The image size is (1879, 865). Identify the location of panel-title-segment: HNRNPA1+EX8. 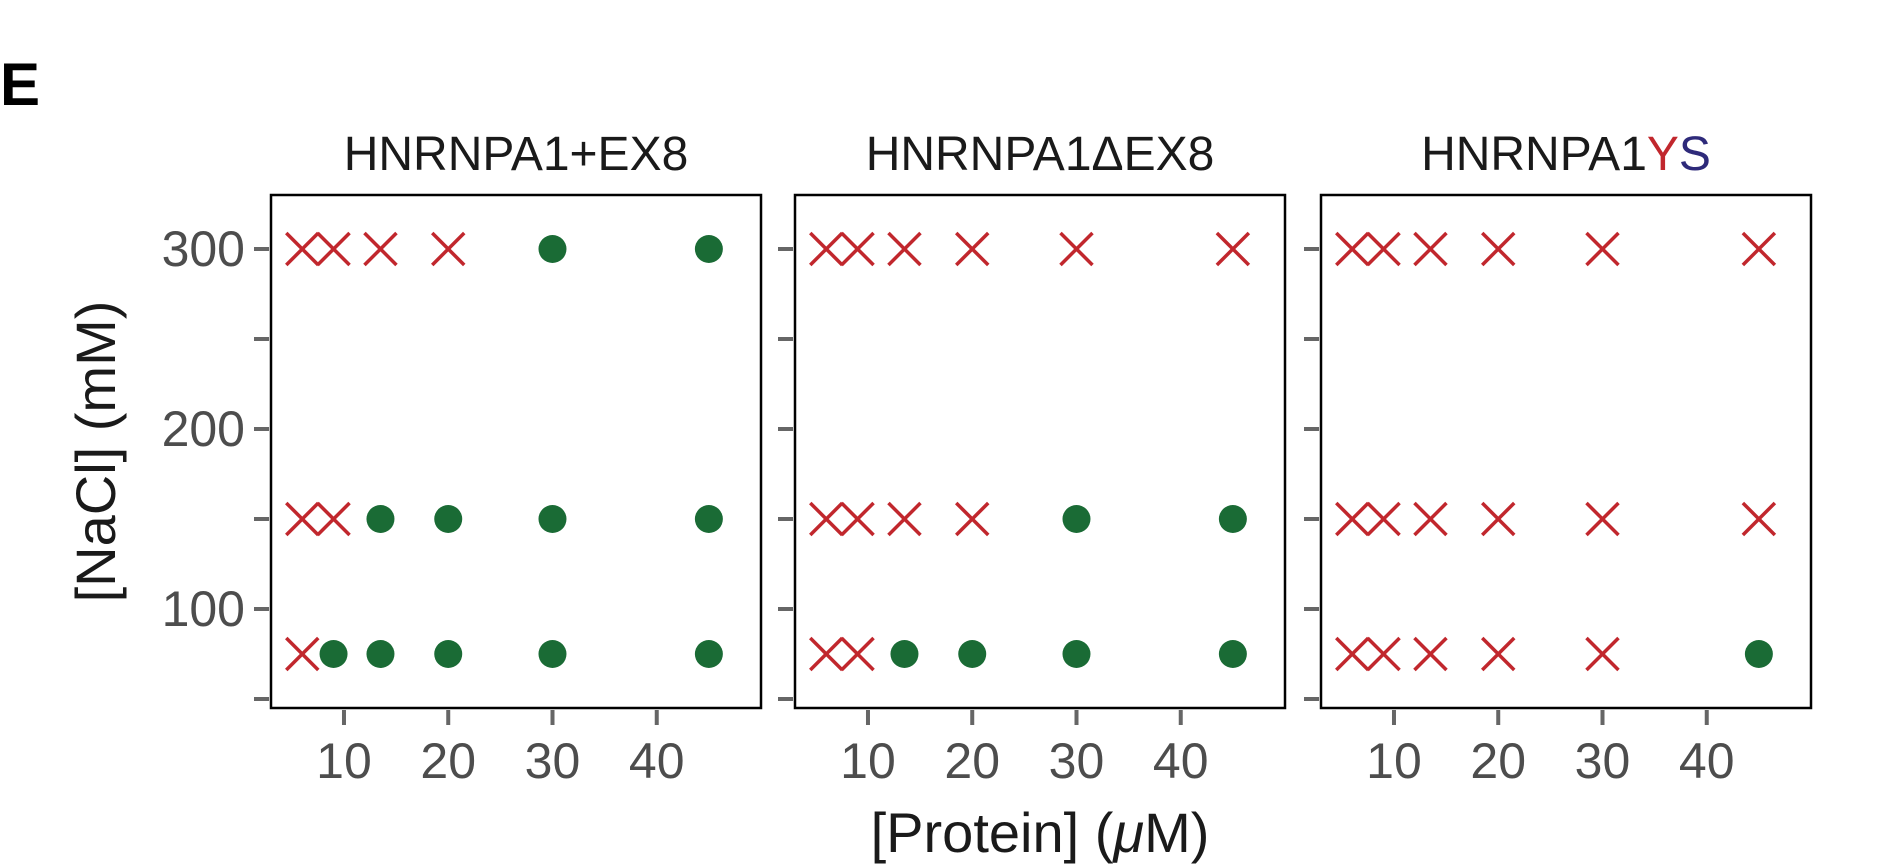
(516, 154).